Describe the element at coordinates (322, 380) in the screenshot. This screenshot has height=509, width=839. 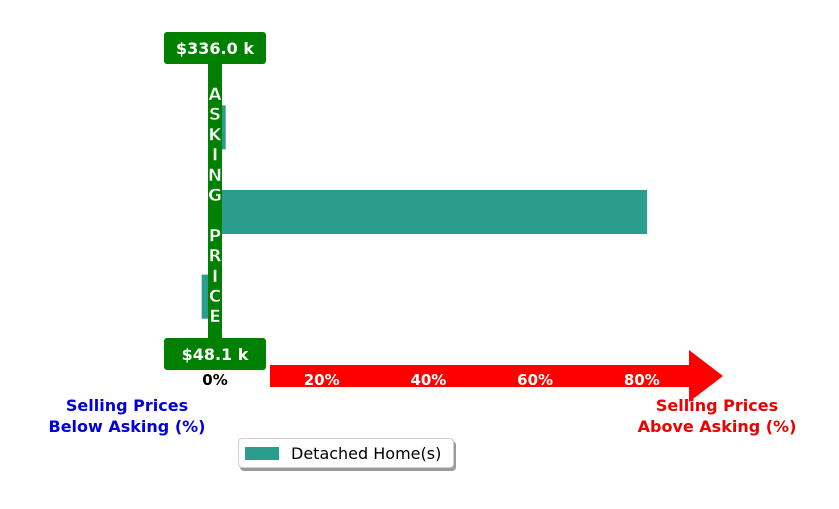
I see `x-tick-label: 20%` at that location.